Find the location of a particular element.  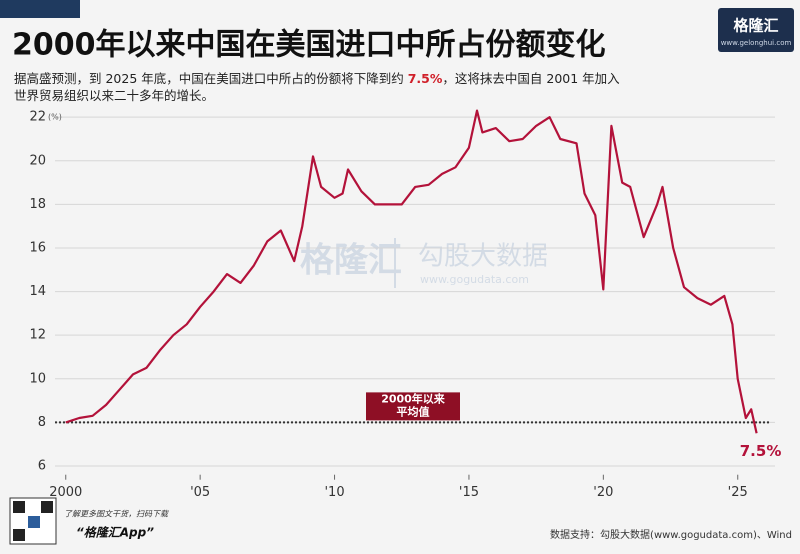

qr-note: 了解更多图文干货，扫码下载 is located at coordinates (116, 514).